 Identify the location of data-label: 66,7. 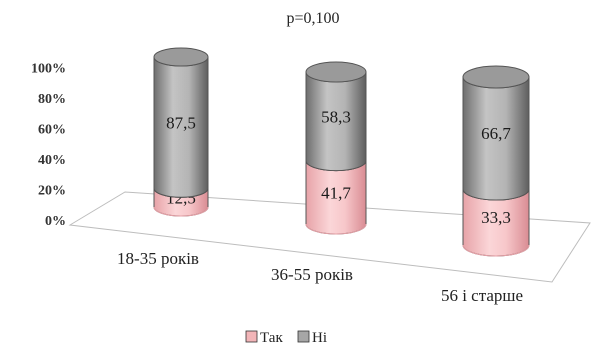
(496, 133).